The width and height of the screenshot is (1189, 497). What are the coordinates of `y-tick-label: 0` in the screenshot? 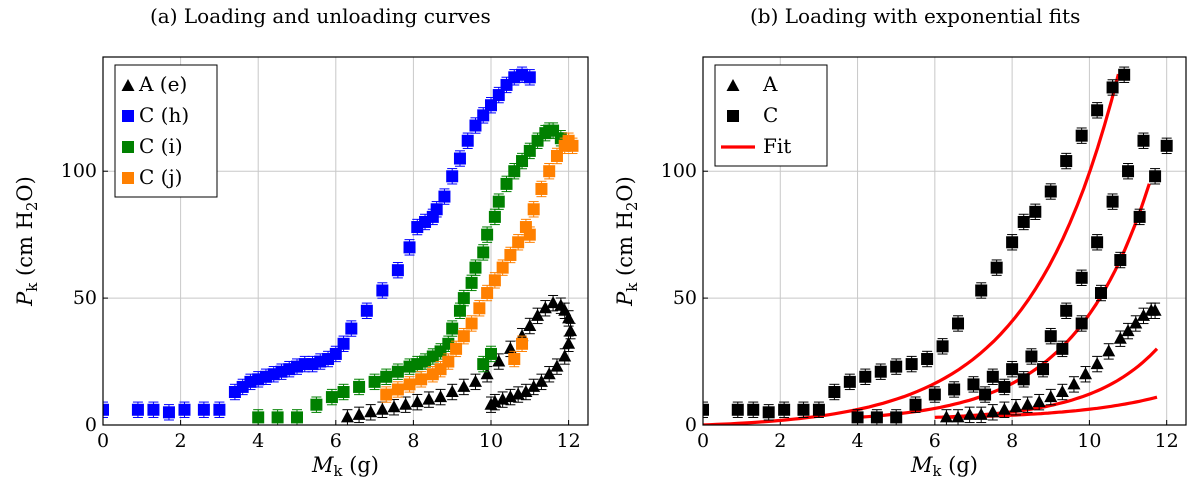 It's located at (691, 425).